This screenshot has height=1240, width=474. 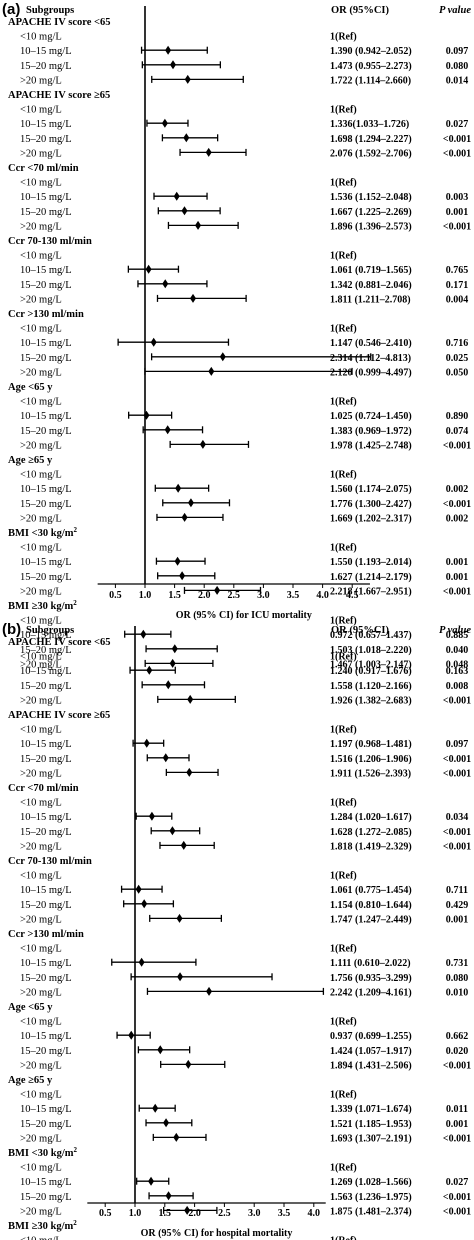 I want to click on p-value: 0.011, so click(x=457, y=1109).